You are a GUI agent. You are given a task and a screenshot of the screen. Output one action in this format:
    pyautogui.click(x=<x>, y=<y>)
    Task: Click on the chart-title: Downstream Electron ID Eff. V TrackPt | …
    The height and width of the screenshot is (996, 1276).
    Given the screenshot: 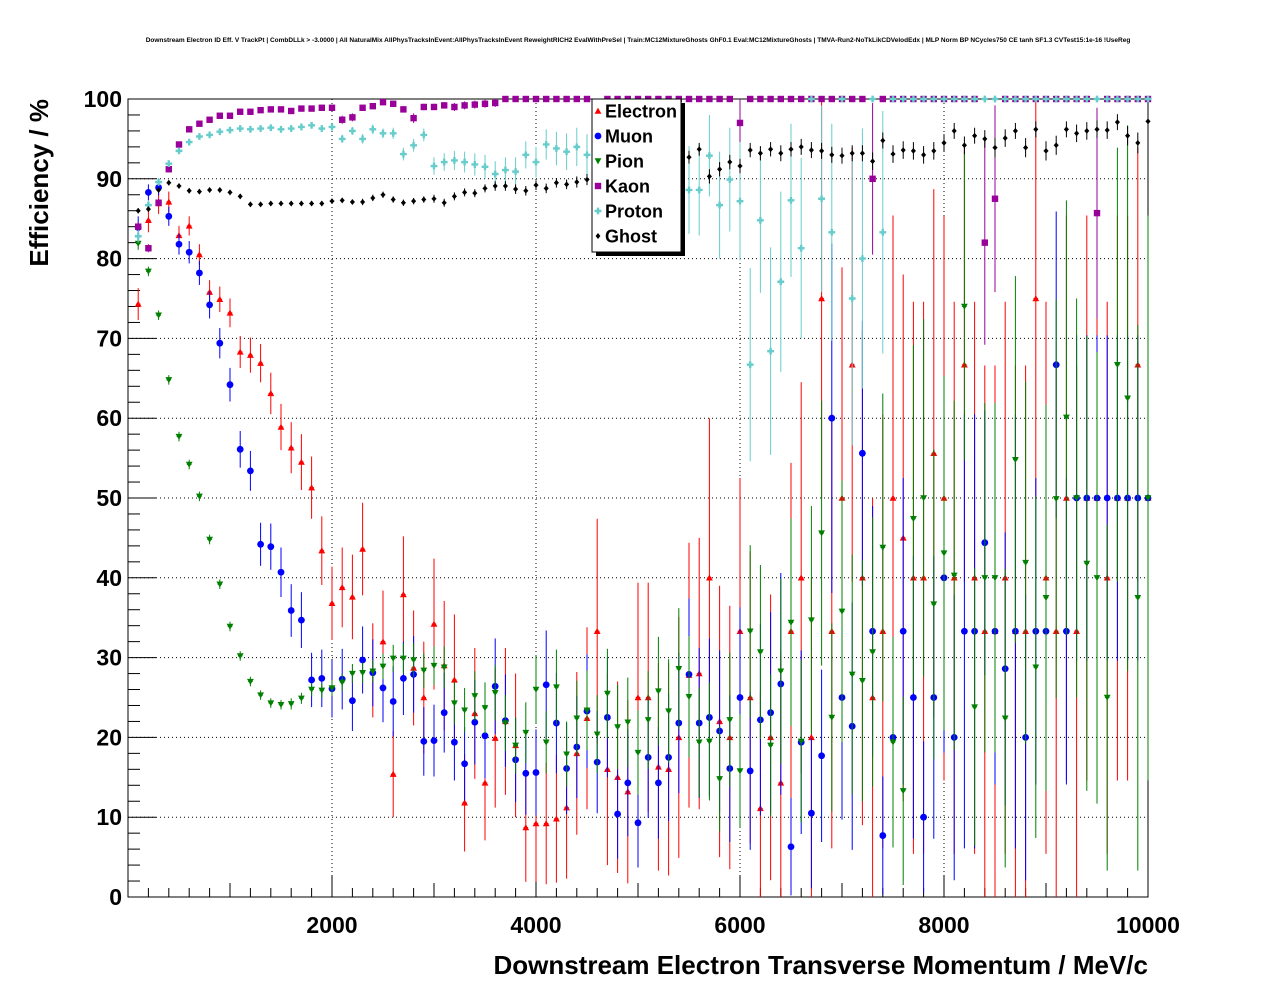 What is the action you would take?
    pyautogui.click(x=638, y=40)
    